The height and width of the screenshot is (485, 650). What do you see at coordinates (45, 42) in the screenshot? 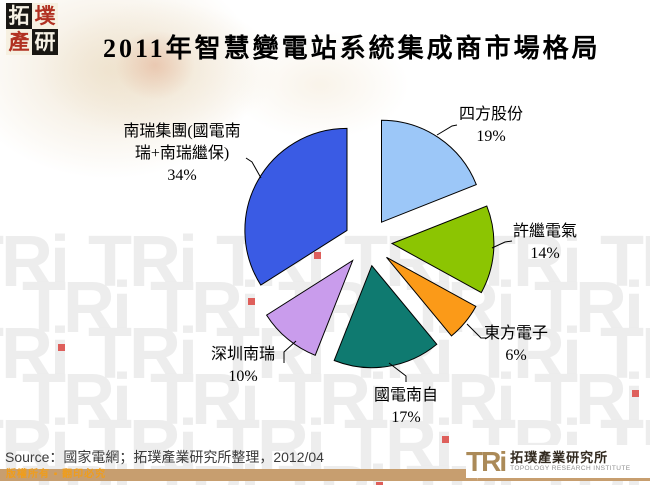
I see `logo-char: 研` at bounding box center [45, 42].